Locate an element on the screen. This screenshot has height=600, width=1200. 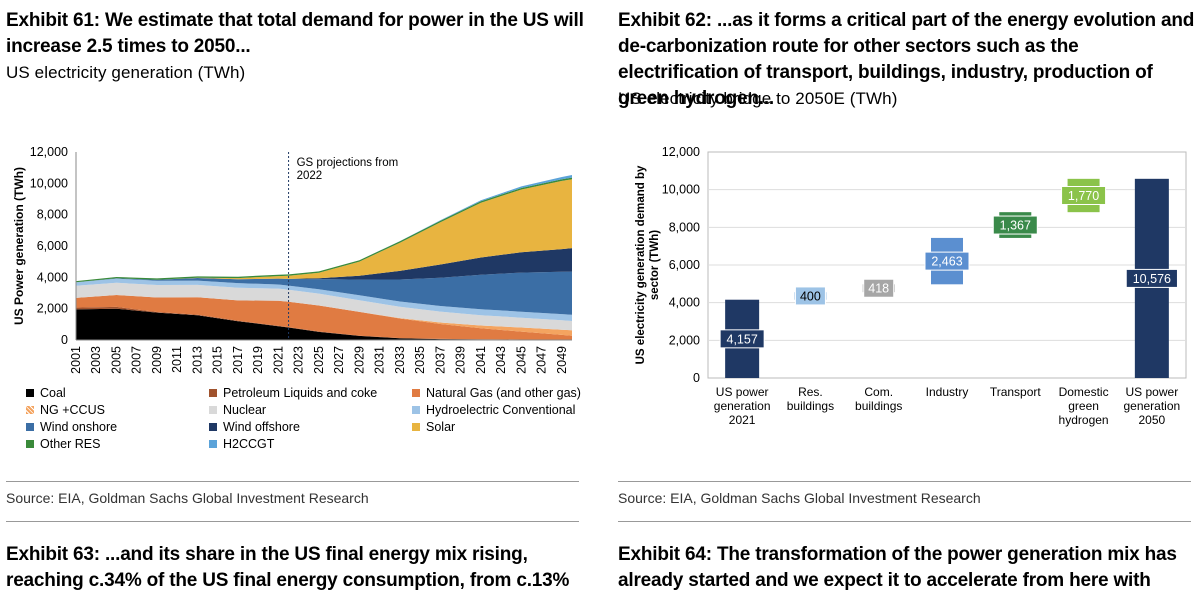
legend-label: Other RES is located at coordinates (70, 444).